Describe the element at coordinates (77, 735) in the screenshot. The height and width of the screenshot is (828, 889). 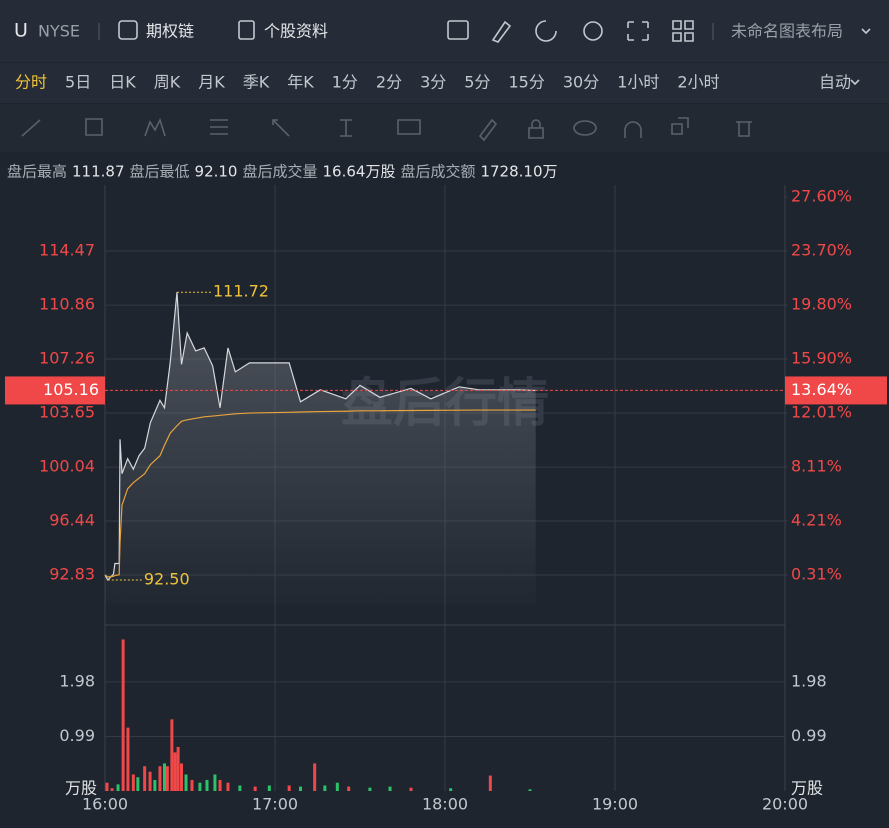
I see `volume-tick-label: 0.99` at that location.